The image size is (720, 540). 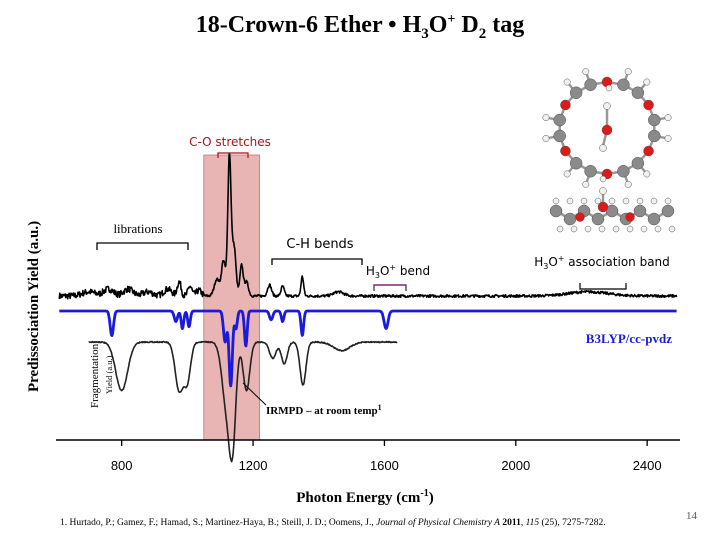 I want to click on x-tick-label: 1200, so click(x=253, y=465).